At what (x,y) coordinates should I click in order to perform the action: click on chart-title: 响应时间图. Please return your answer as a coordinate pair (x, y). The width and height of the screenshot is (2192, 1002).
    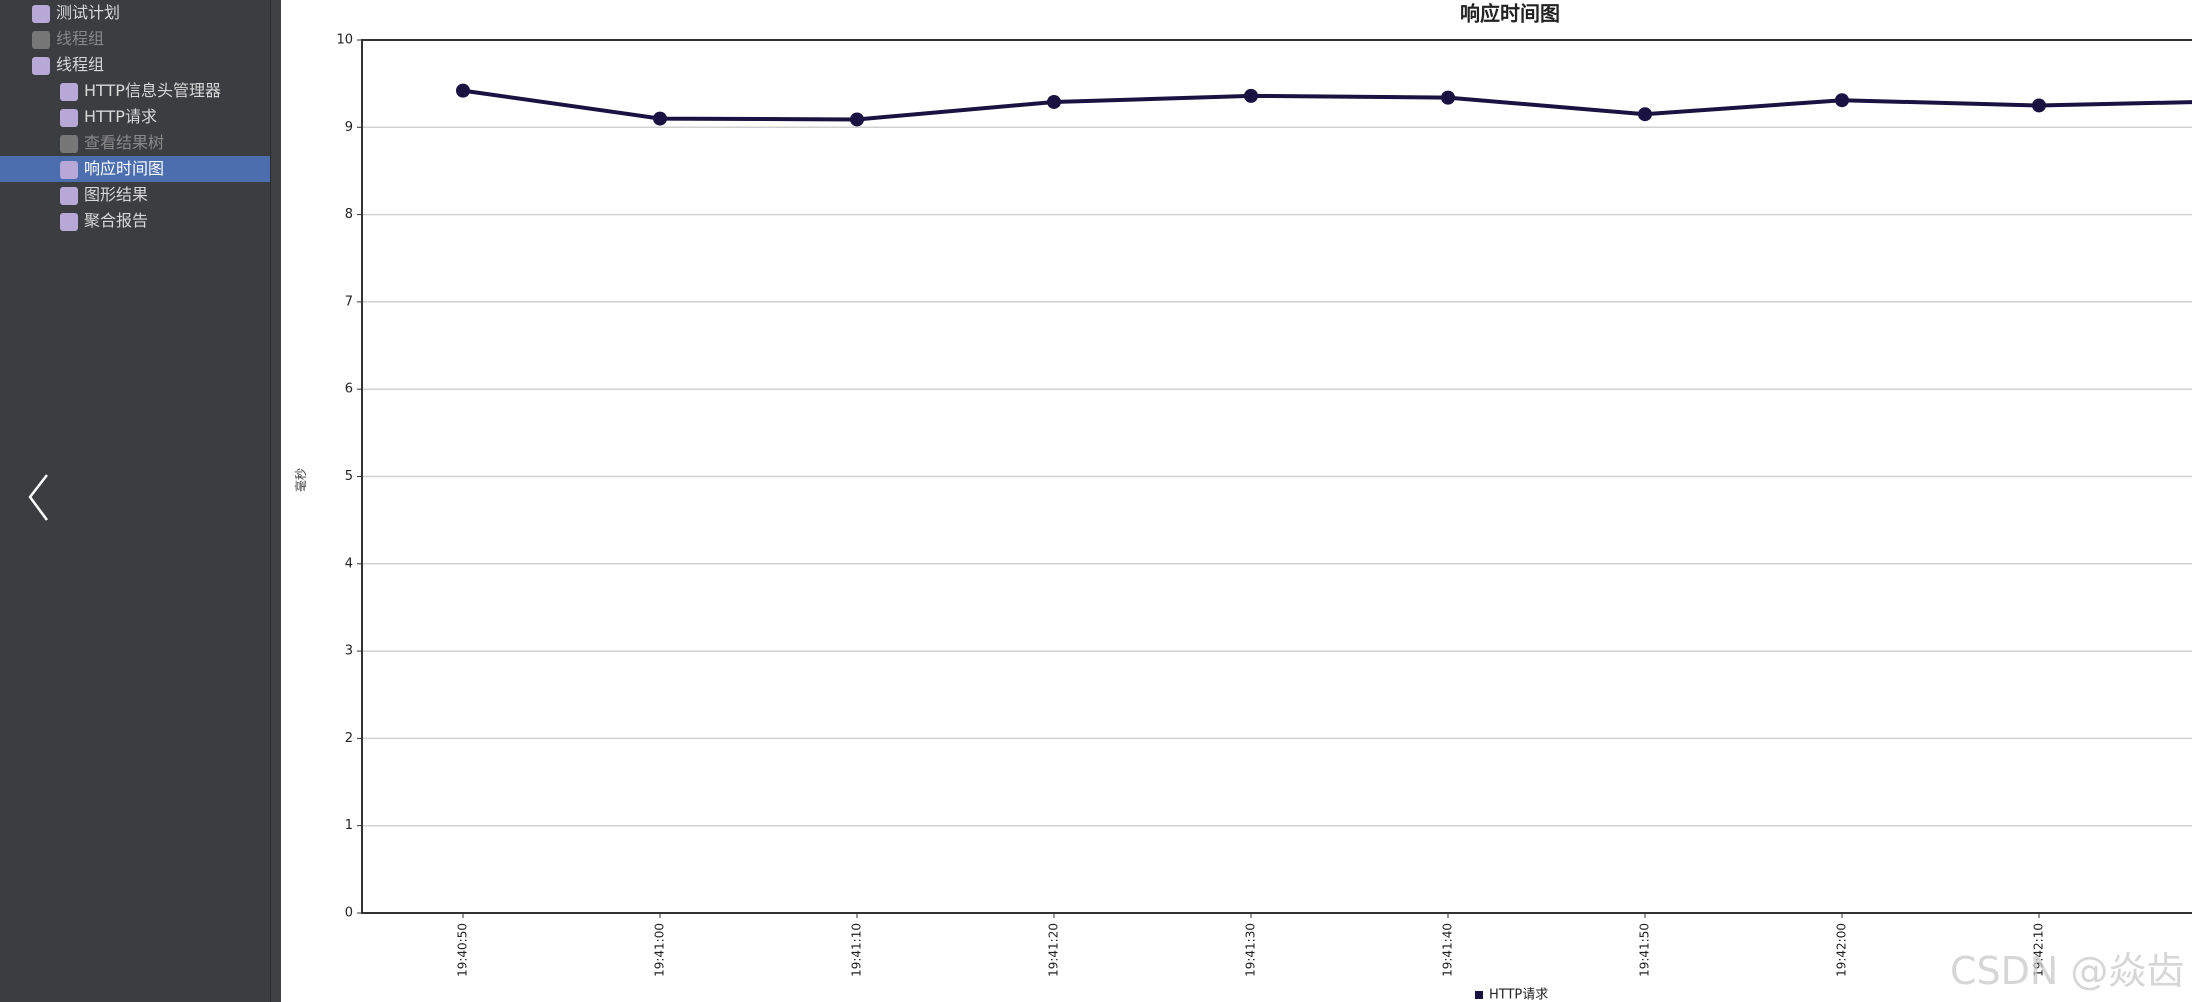
    Looking at the image, I should click on (1510, 14).